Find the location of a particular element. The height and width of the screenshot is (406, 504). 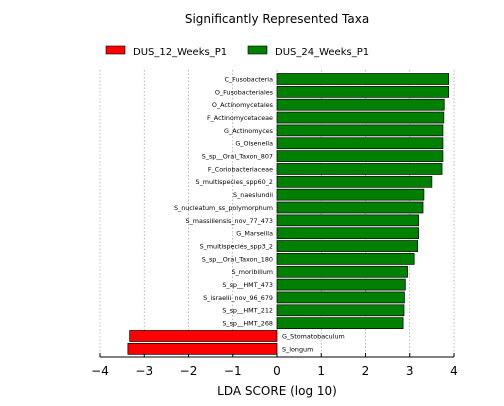

x-tick-label-7: 3 is located at coordinates (410, 371).